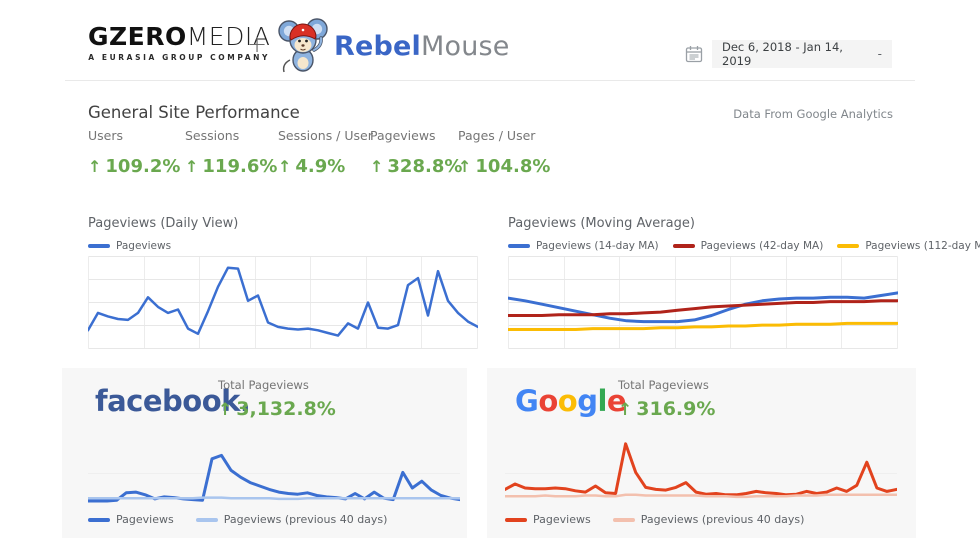  What do you see at coordinates (143, 166) in the screenshot?
I see `metric-value-users-text: 109.2%` at bounding box center [143, 166].